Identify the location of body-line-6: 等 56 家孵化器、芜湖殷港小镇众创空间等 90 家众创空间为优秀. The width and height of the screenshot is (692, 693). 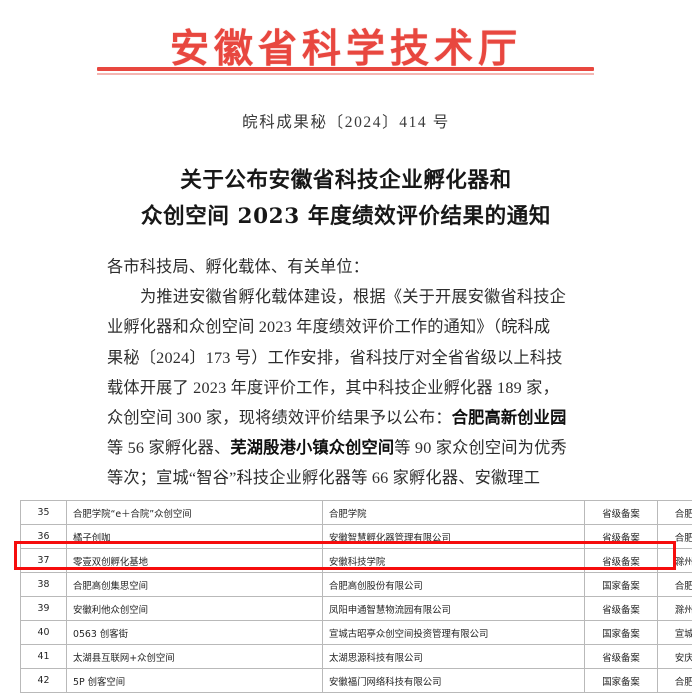
(350, 448).